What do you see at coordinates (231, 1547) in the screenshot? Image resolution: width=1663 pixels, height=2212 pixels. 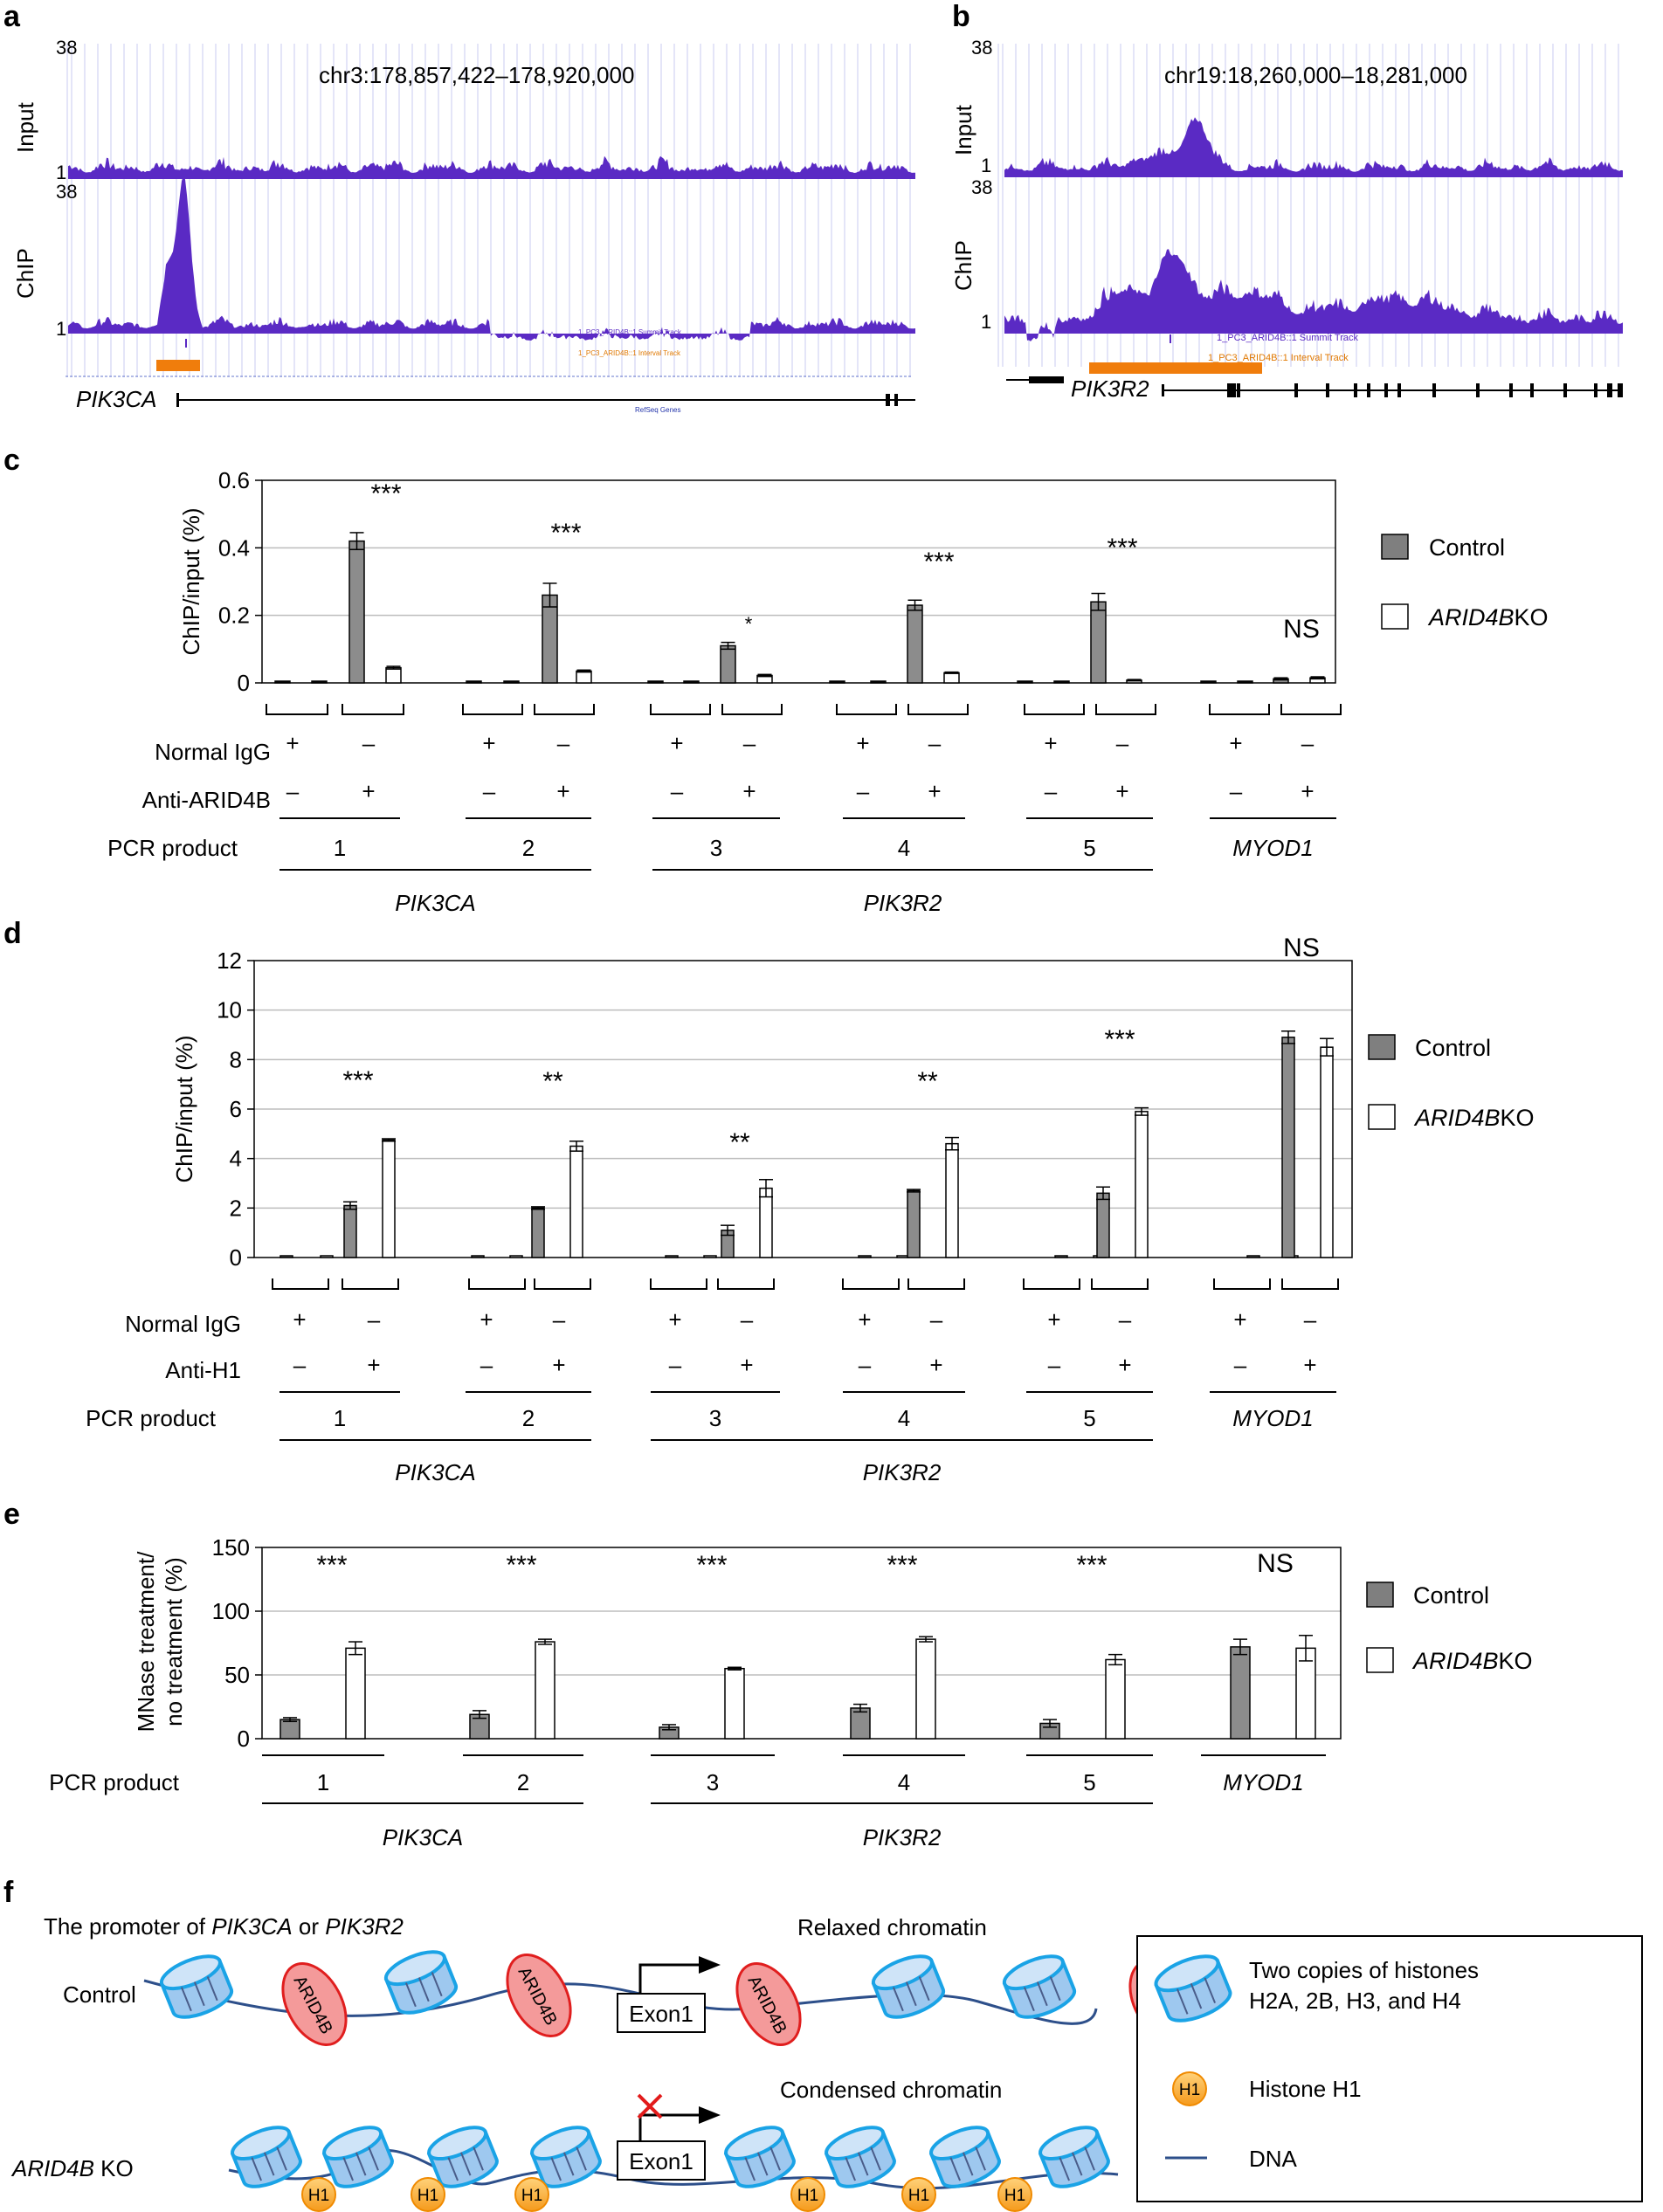 I see `y-tick-label: 150` at bounding box center [231, 1547].